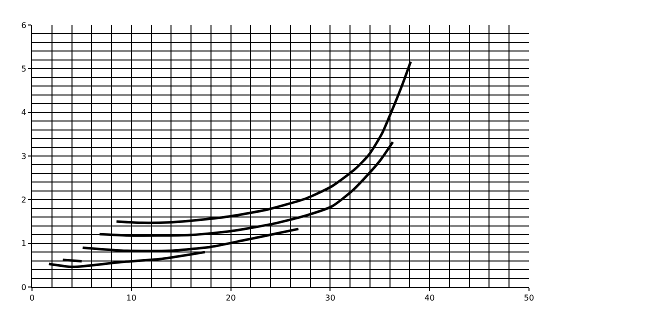 The height and width of the screenshot is (315, 659). What do you see at coordinates (131, 298) in the screenshot?
I see `x-tick-label: 10` at bounding box center [131, 298].